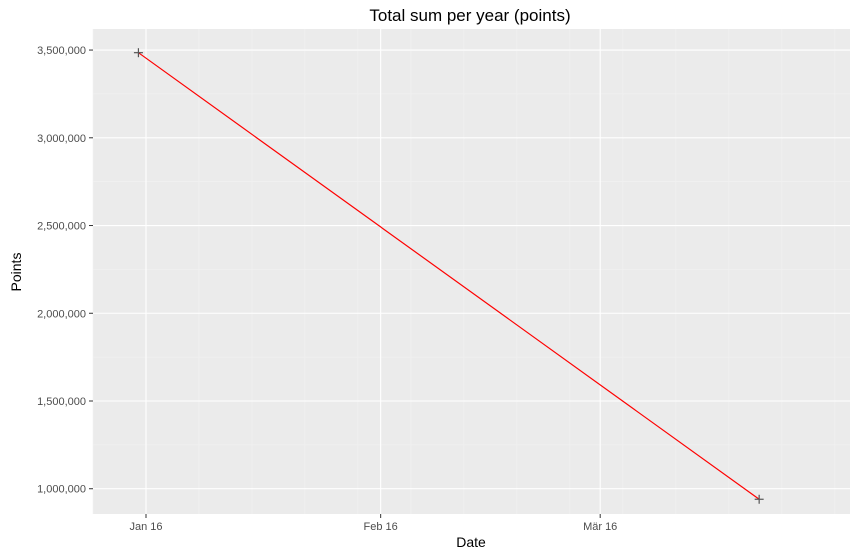 The image size is (860, 557). What do you see at coordinates (469, 15) in the screenshot?
I see `chart-title: Total sum per year (points)` at bounding box center [469, 15].